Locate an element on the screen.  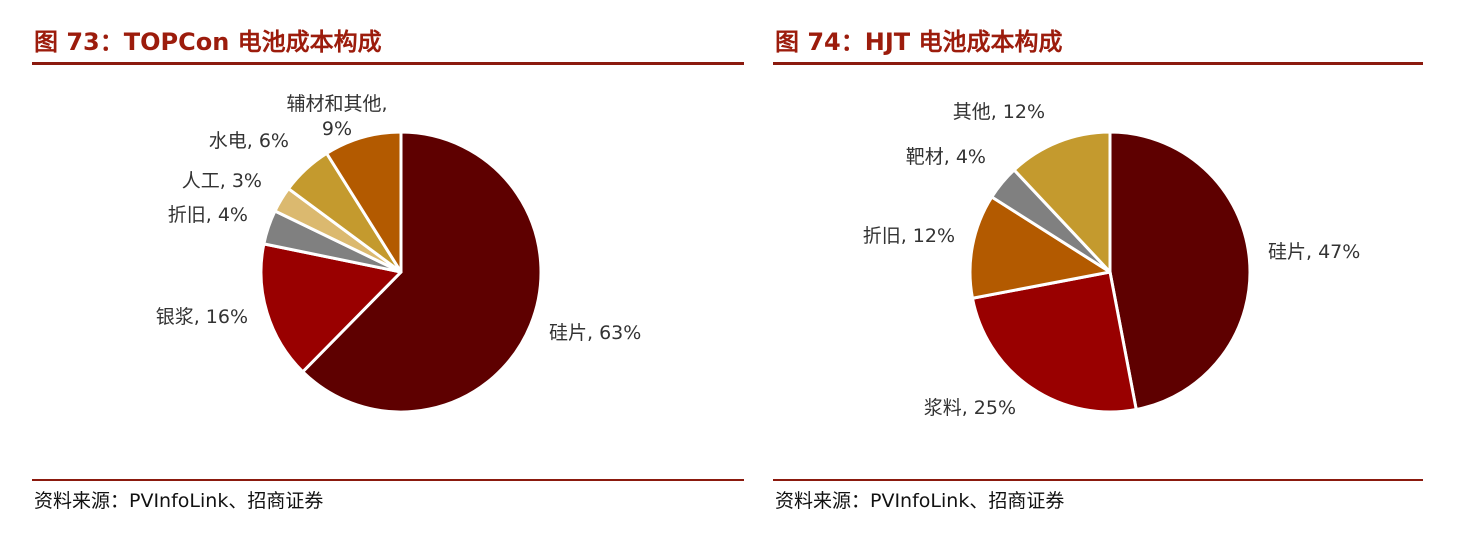
figure-title: 图 74：HJT 电池成本构成 is located at coordinates (919, 42).